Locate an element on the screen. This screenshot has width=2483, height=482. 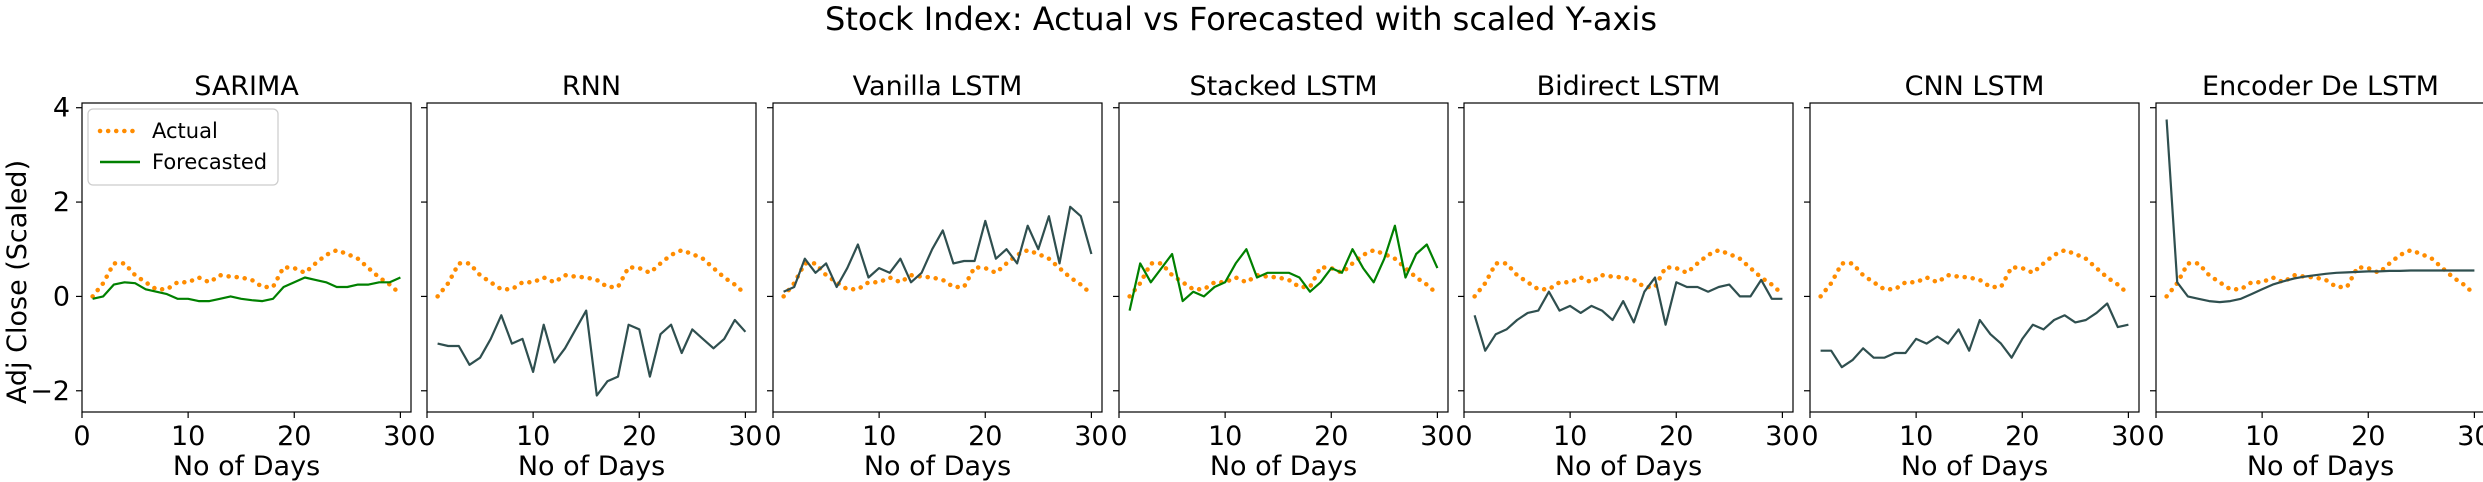
legend-actual-label: Actual is located at coordinates (185, 131).